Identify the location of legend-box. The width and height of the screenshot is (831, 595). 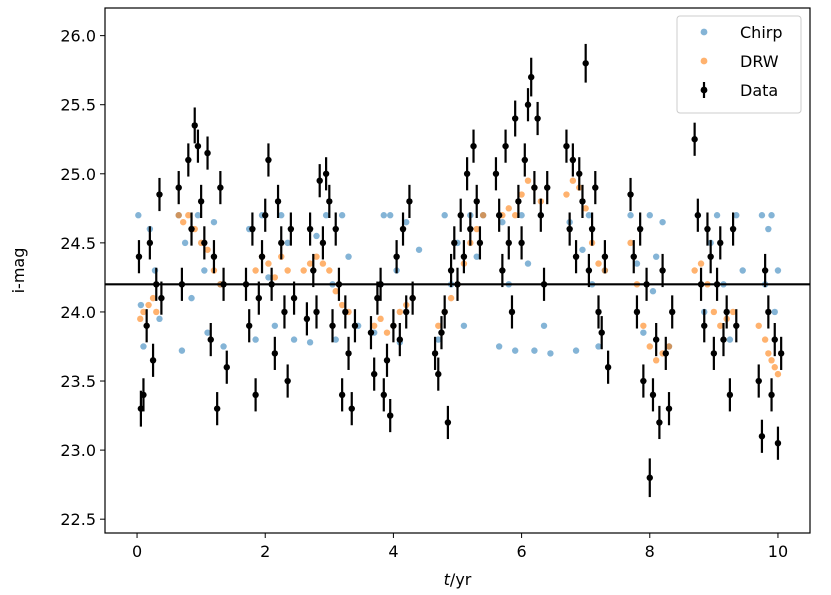
(739, 64).